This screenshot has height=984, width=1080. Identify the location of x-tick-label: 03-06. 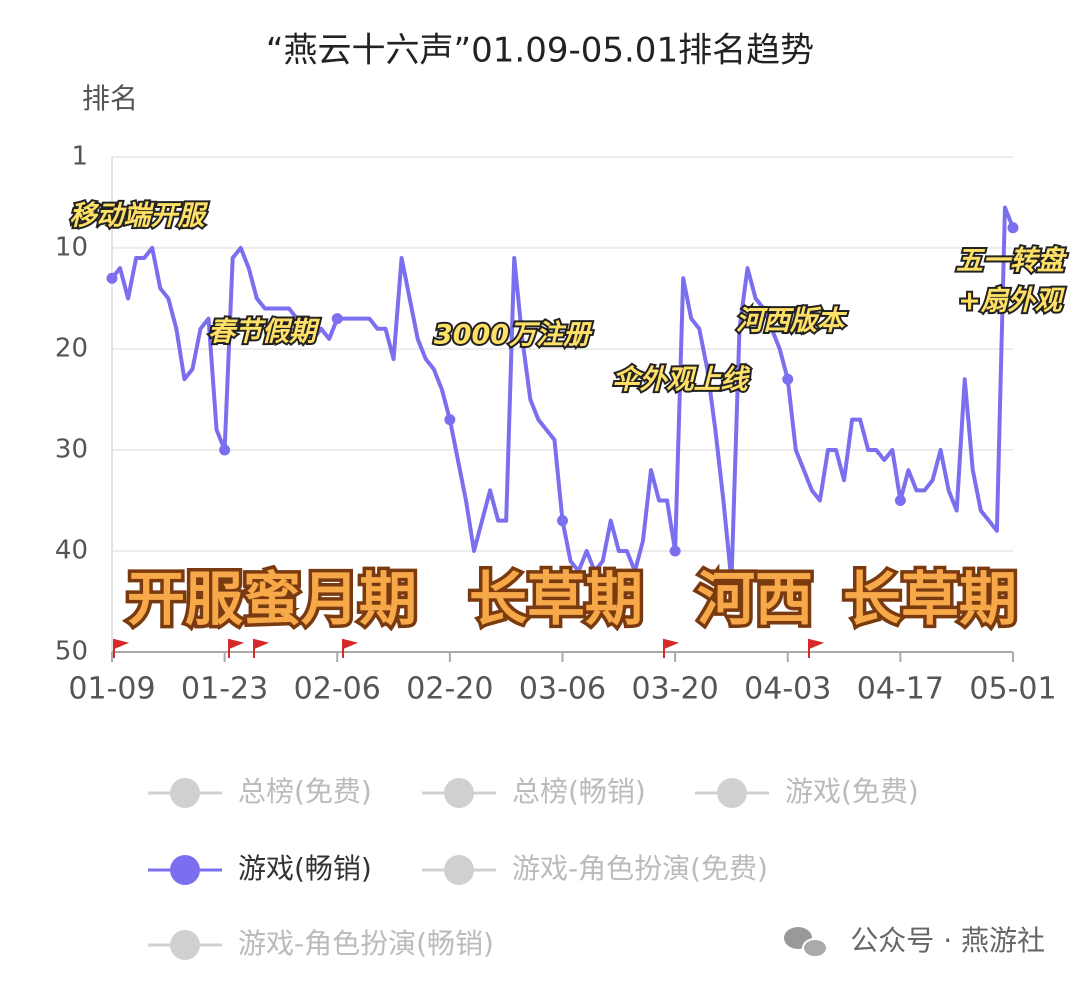
(562, 689).